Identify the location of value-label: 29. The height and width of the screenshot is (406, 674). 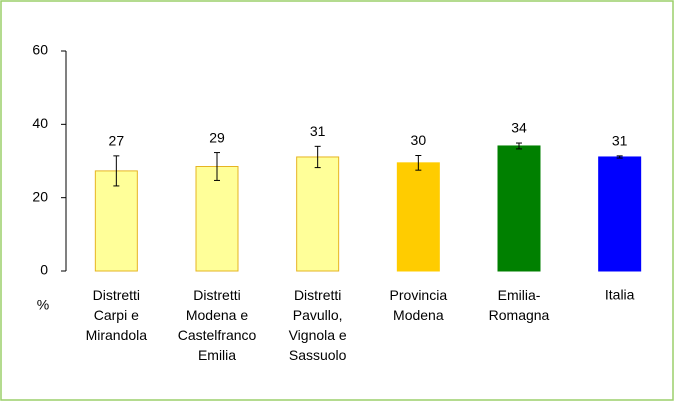
(217, 137).